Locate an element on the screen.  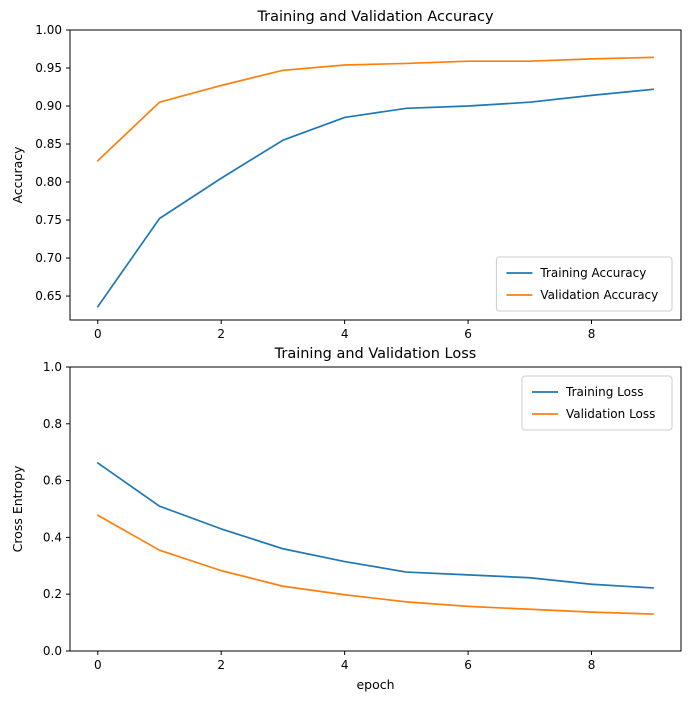
loss-chart-ytick-label: 0.6 is located at coordinates (52, 481).